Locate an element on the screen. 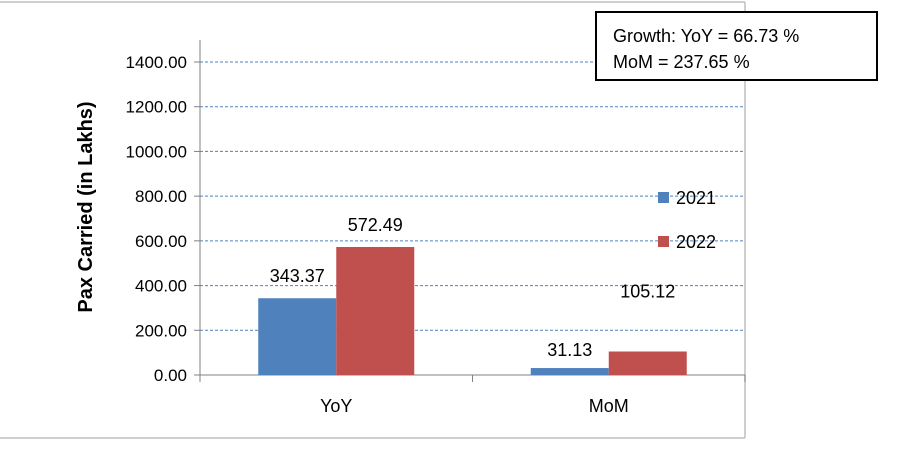 The height and width of the screenshot is (459, 903). legend-label-2021: 2021 is located at coordinates (696, 198).